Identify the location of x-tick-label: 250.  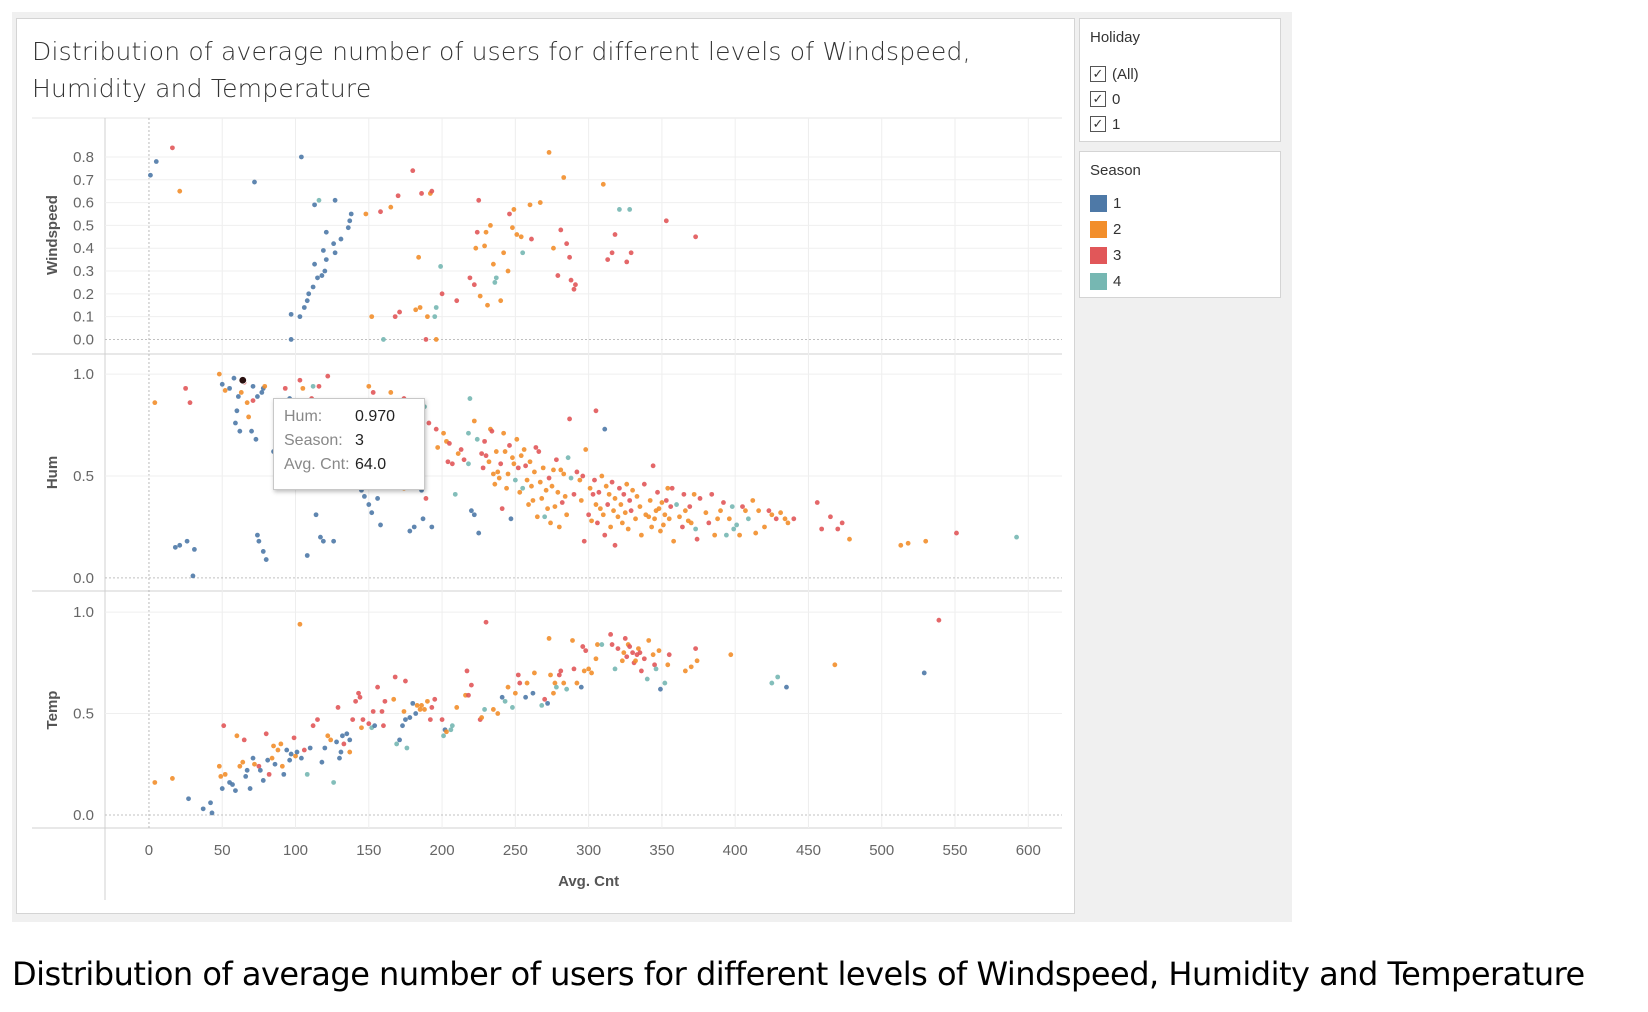
(515, 850).